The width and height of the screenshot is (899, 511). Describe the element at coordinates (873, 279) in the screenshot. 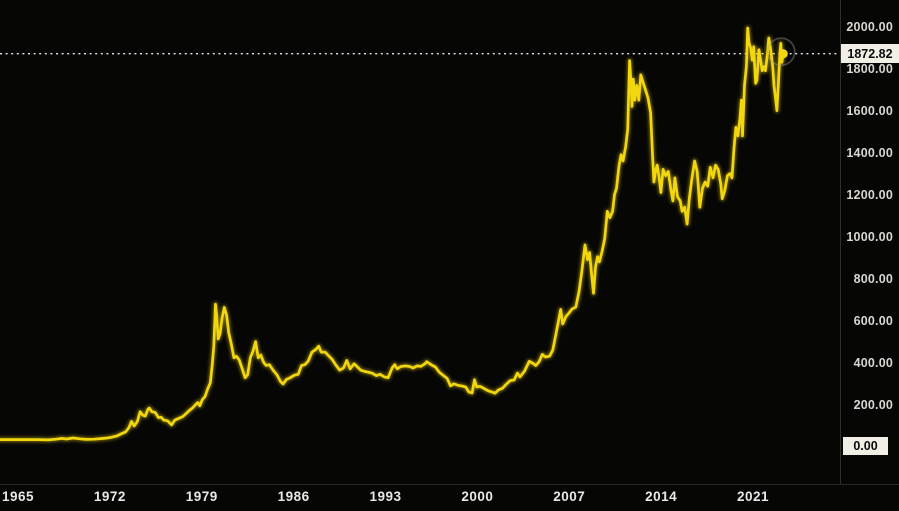

I see `price-tick-label: 800.00` at that location.